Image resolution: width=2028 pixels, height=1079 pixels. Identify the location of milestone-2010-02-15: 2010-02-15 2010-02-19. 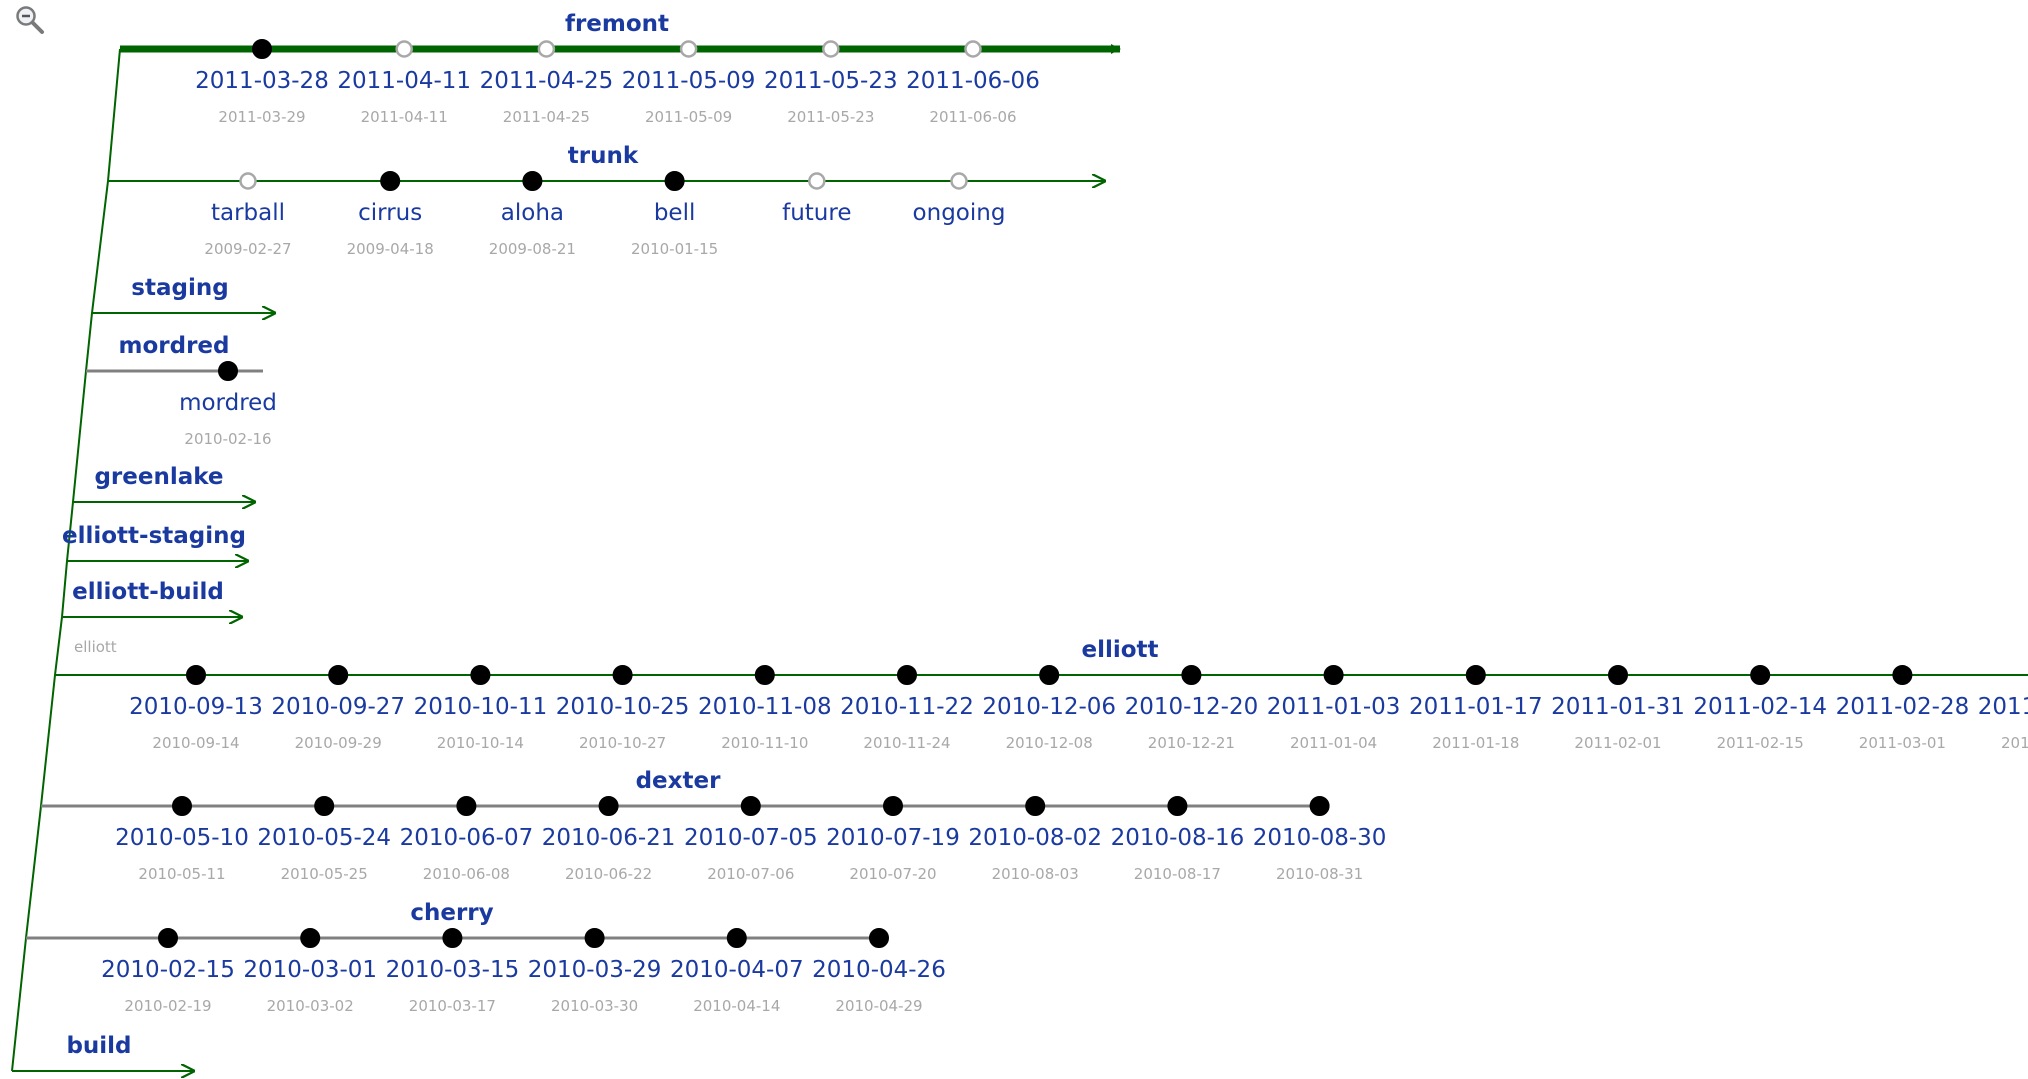
(168, 972).